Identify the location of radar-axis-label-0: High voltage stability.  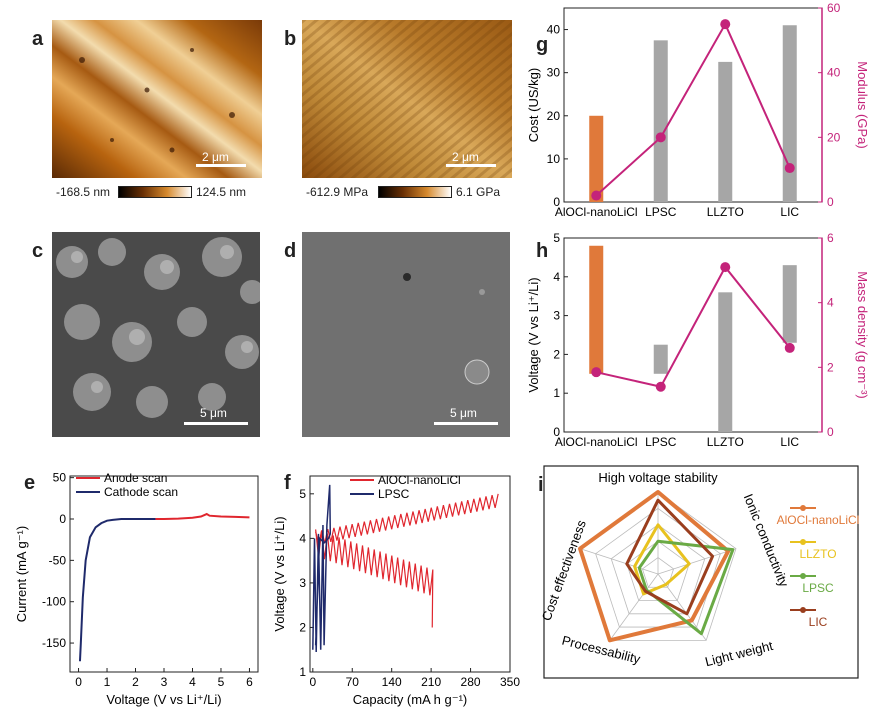
(658, 477).